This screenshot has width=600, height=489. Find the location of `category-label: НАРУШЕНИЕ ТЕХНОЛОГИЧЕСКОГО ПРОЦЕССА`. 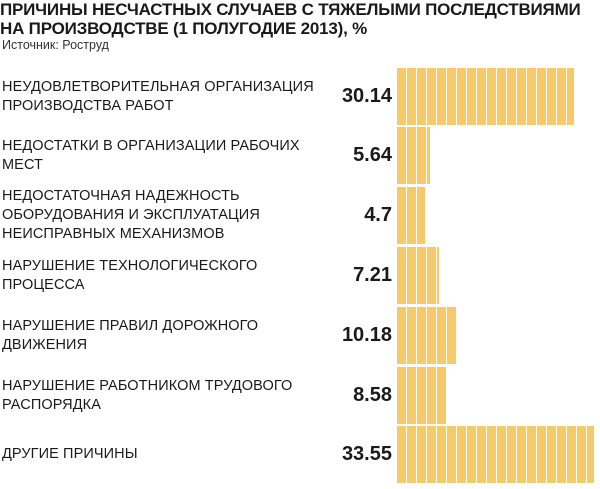

category-label: НАРУШЕНИЕ ТЕХНОЛОГИЧЕСКОГО ПРОЦЕССА is located at coordinates (130, 275).